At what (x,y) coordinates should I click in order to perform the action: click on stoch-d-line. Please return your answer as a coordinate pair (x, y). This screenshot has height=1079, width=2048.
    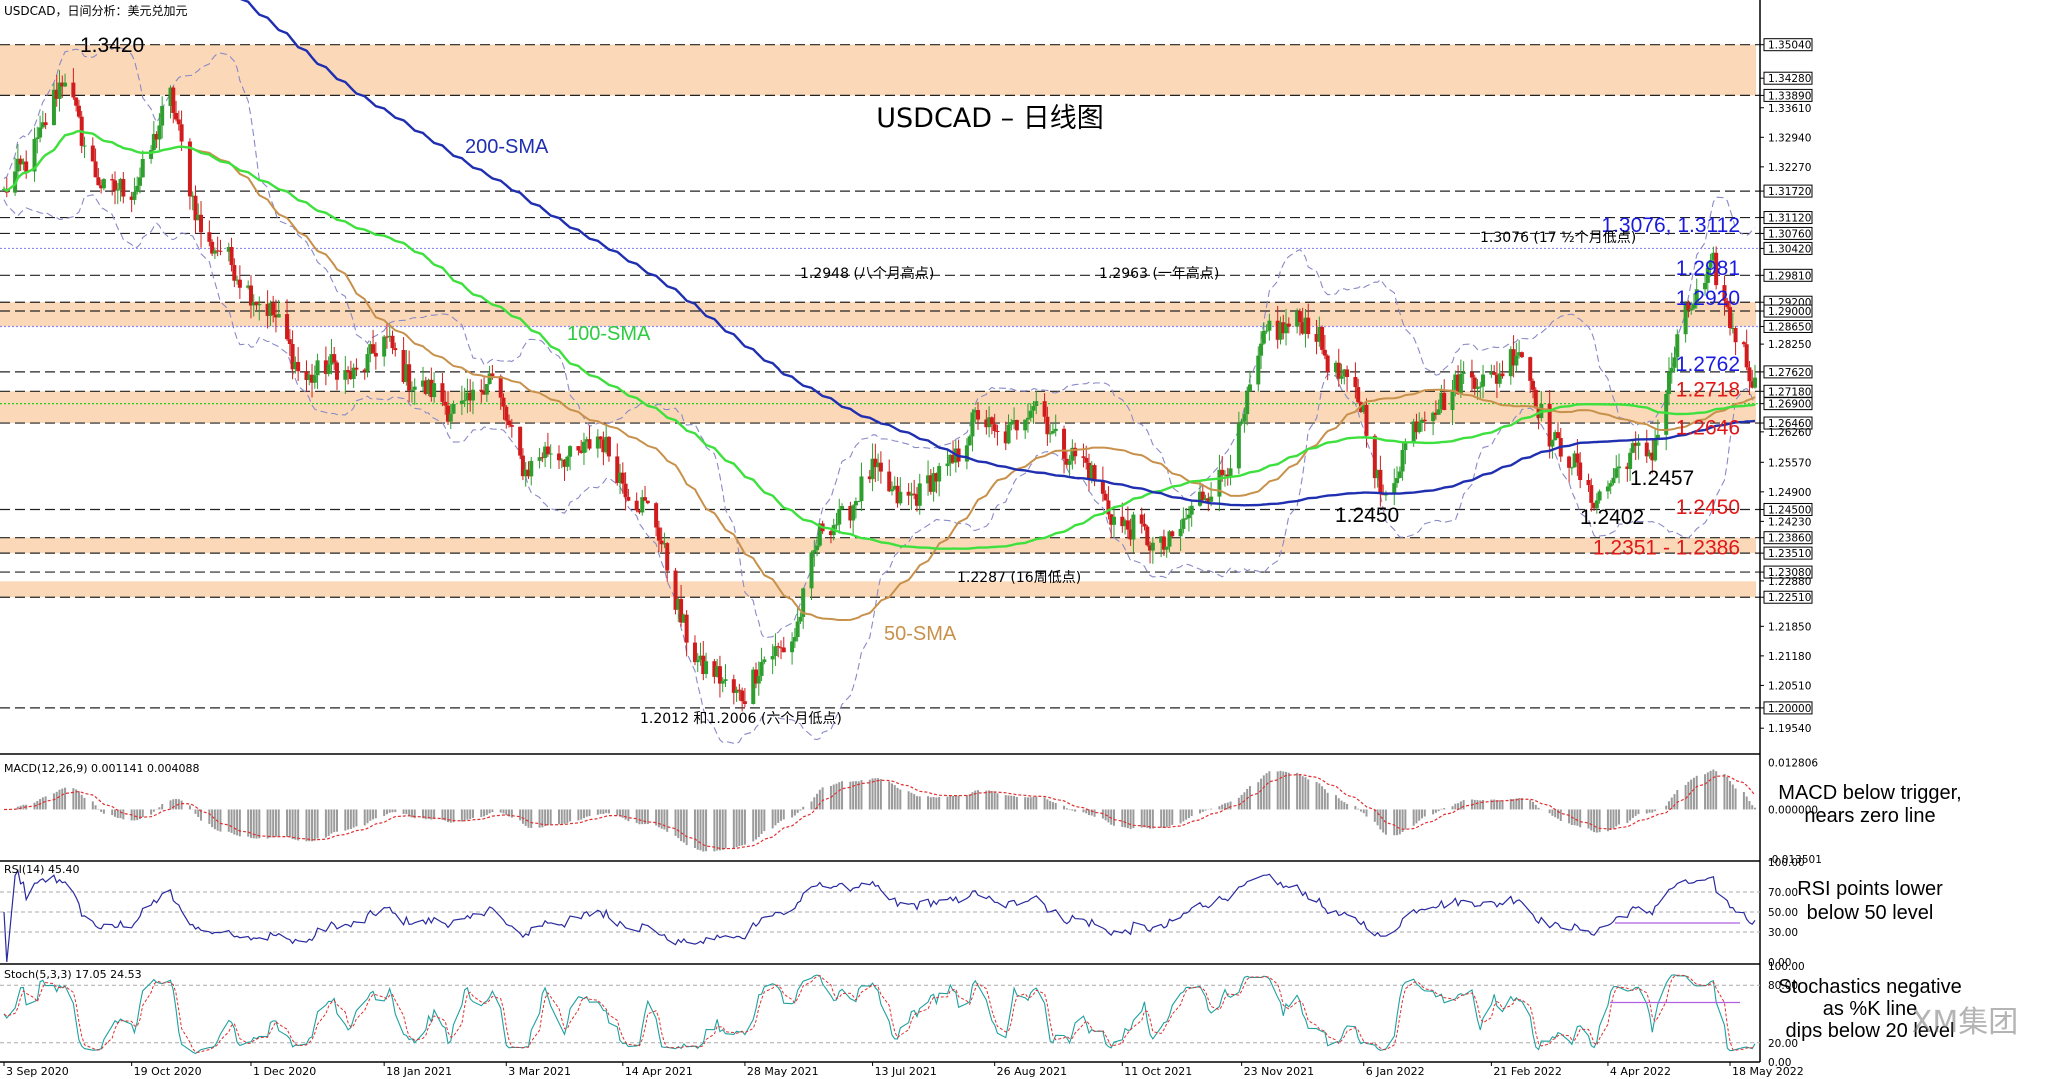
    Looking at the image, I should click on (879, 1013).